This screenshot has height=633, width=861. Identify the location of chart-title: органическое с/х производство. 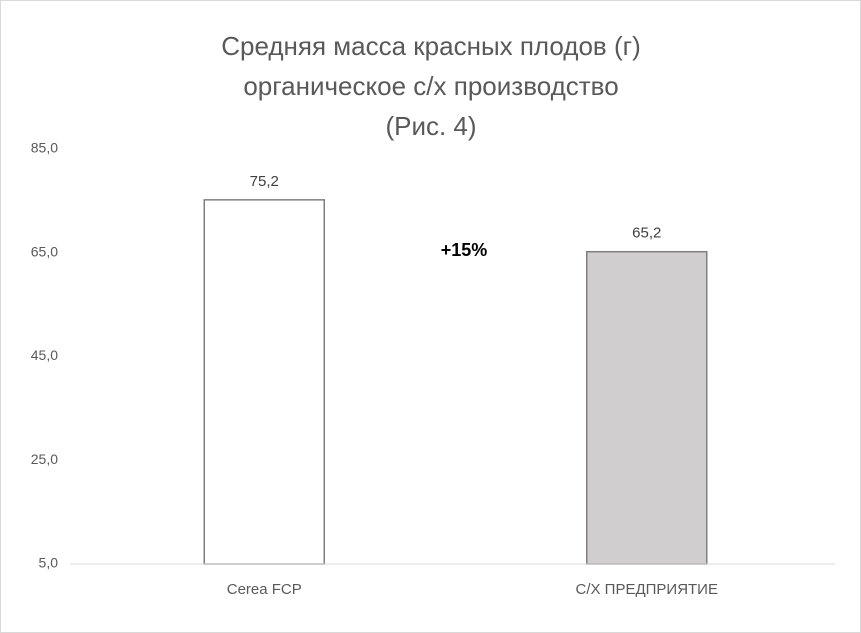
(430, 86).